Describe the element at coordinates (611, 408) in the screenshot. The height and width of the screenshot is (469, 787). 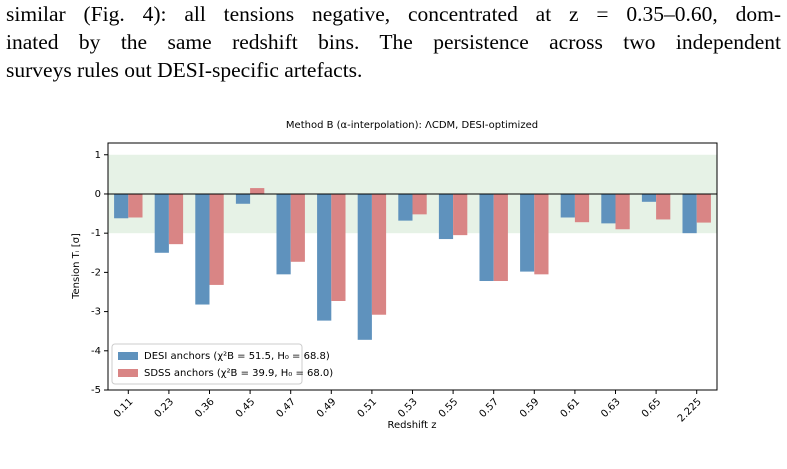
I see `x-tick-label: 0.63` at that location.